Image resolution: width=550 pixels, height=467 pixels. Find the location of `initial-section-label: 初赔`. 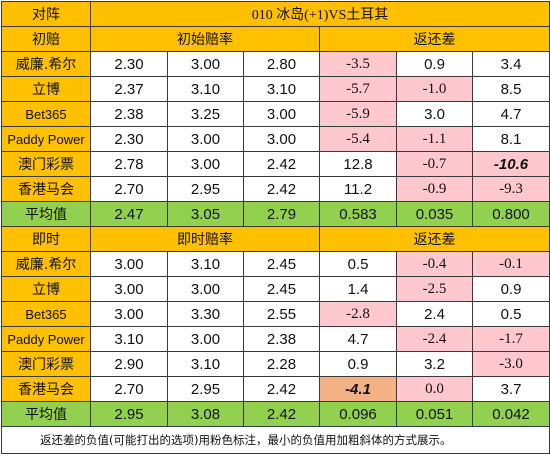

initial-section-label: 初赔 is located at coordinates (46, 39).